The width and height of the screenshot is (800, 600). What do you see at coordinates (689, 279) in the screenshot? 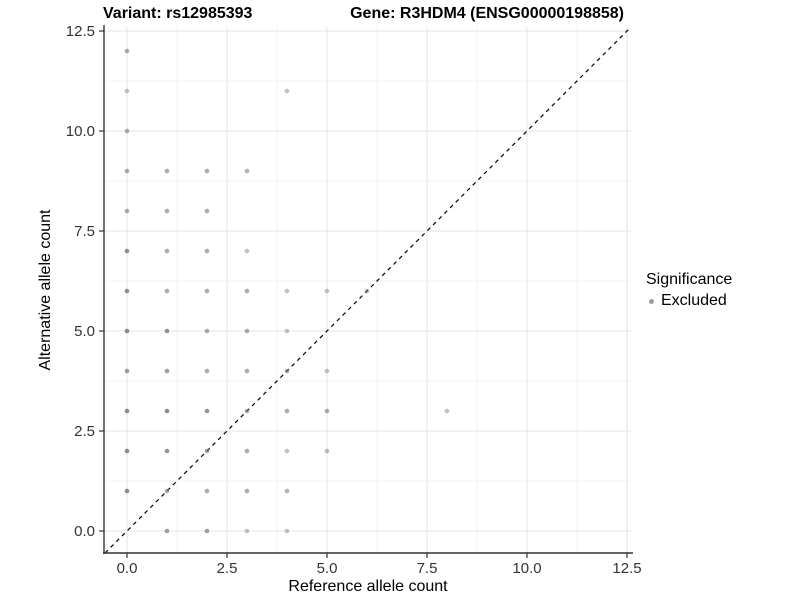
I see `legend-title: Significance` at bounding box center [689, 279].